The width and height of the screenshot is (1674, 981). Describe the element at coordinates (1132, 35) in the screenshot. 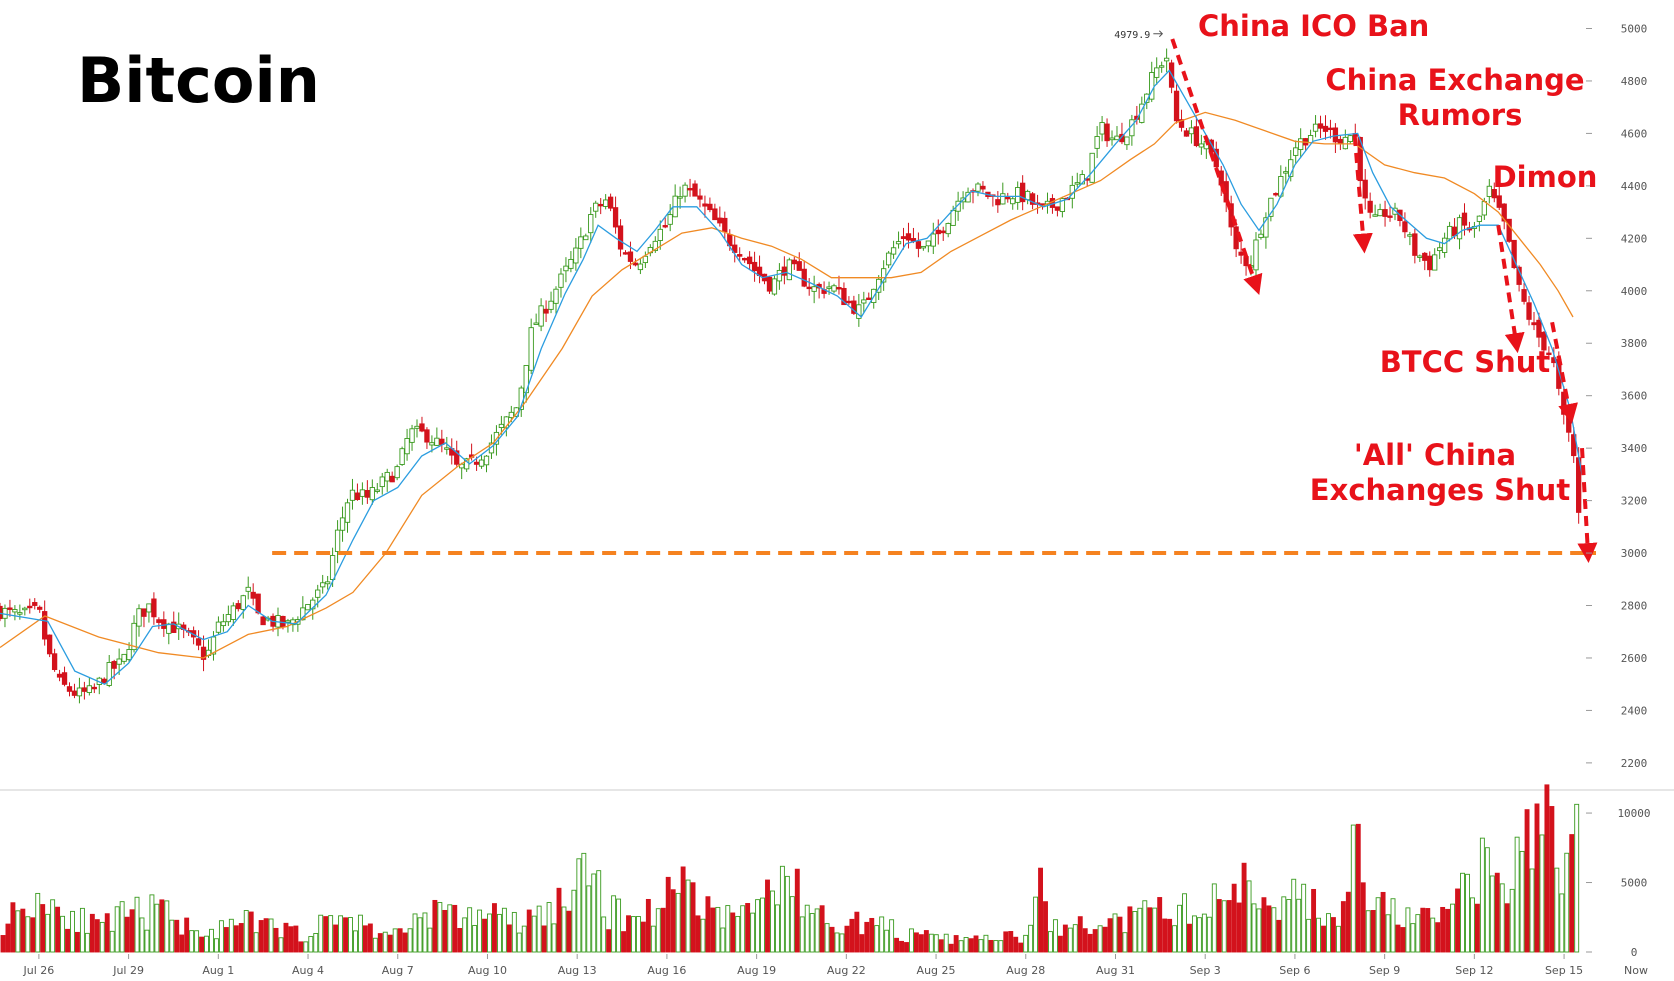

I see `peak-label: 4979.9` at that location.